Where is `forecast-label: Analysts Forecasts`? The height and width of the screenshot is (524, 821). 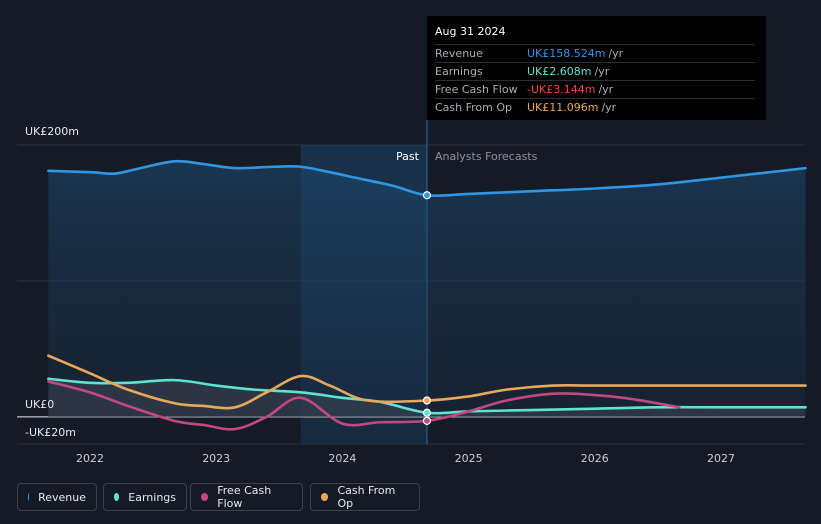
forecast-label: Analysts Forecasts is located at coordinates (486, 156).